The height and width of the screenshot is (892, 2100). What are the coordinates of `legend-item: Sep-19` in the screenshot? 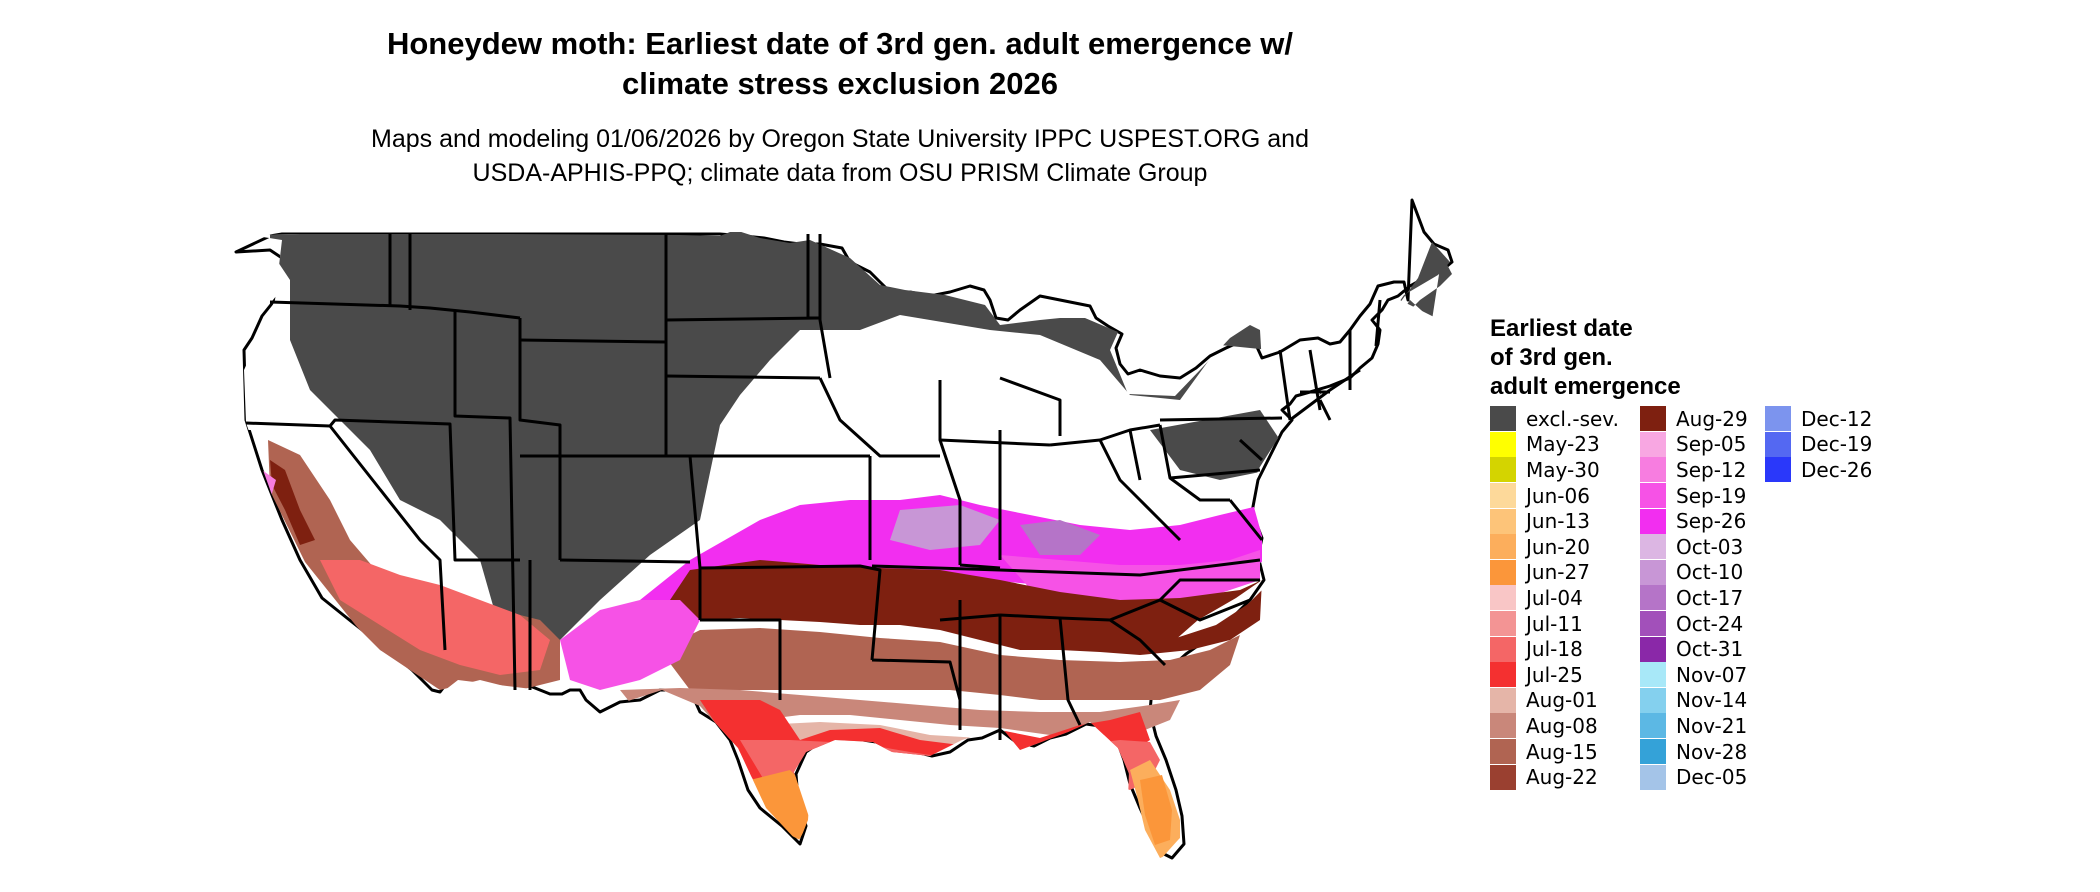 It's located at (1693, 496).